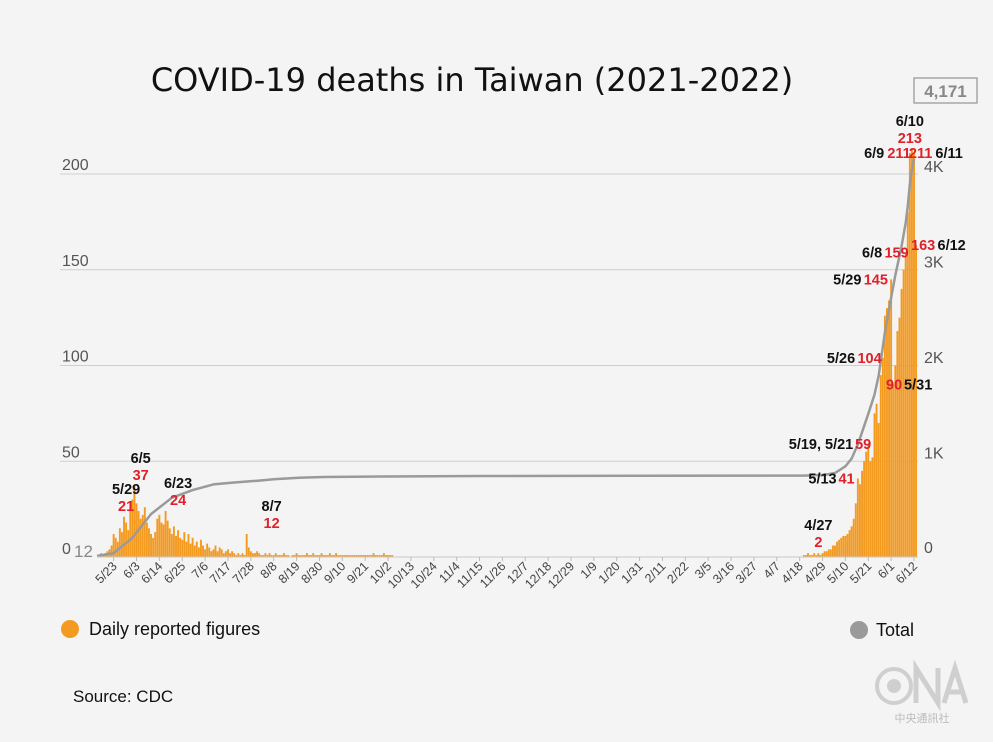 Image resolution: width=993 pixels, height=742 pixels. Describe the element at coordinates (863, 445) in the screenshot. I see `annotation-value: 59` at that location.